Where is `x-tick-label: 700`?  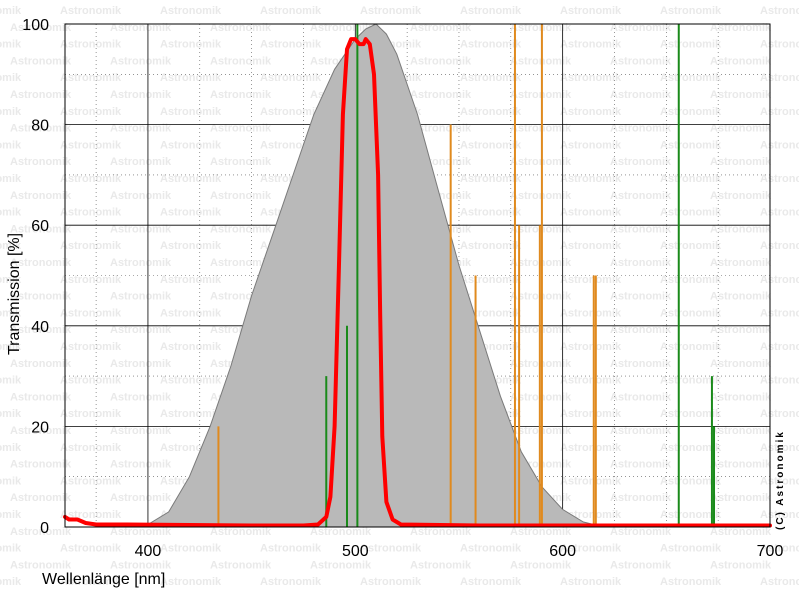
x-tick-label: 700 is located at coordinates (770, 551).